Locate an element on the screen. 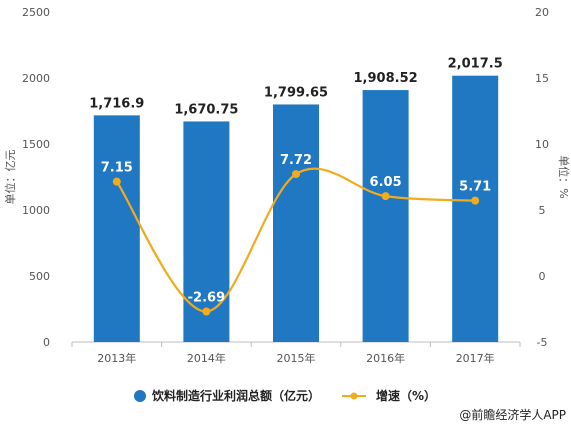  legend-bar-swatch is located at coordinates (140, 396).